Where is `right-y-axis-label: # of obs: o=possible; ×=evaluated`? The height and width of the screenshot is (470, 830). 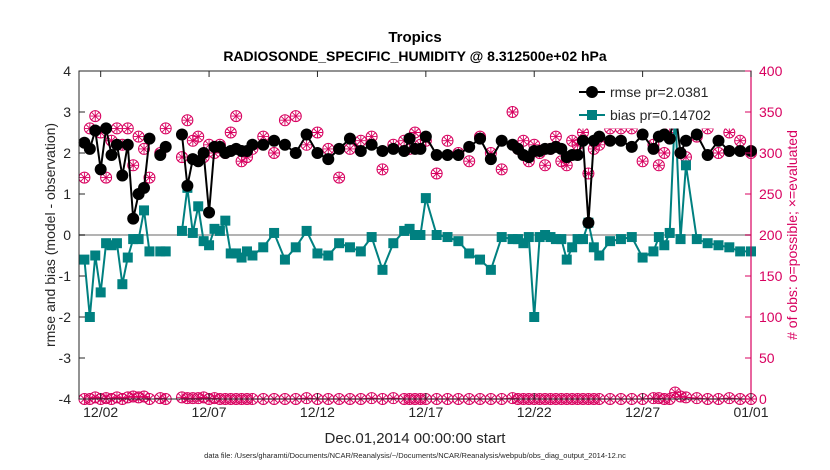 right-y-axis-label: # of obs: o=possible; ×=evaluated is located at coordinates (792, 235).